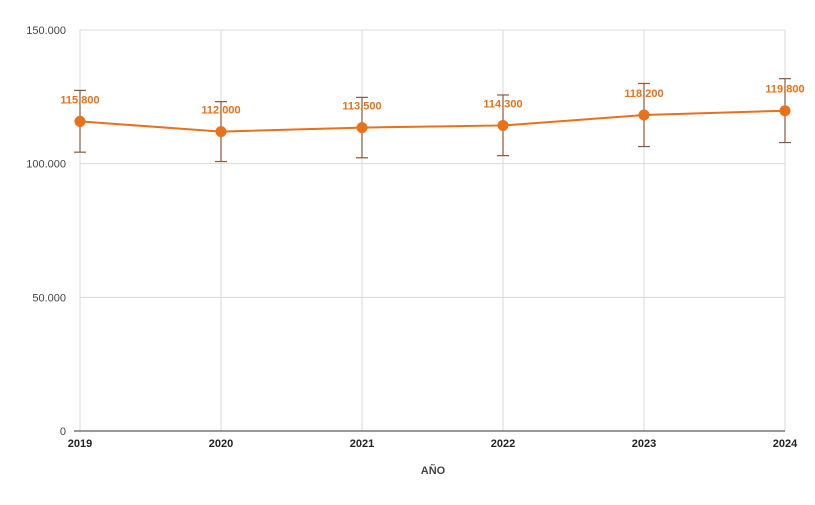 This screenshot has height=505, width=815. Describe the element at coordinates (433, 470) in the screenshot. I see `x-axis-title: AÑO` at that location.